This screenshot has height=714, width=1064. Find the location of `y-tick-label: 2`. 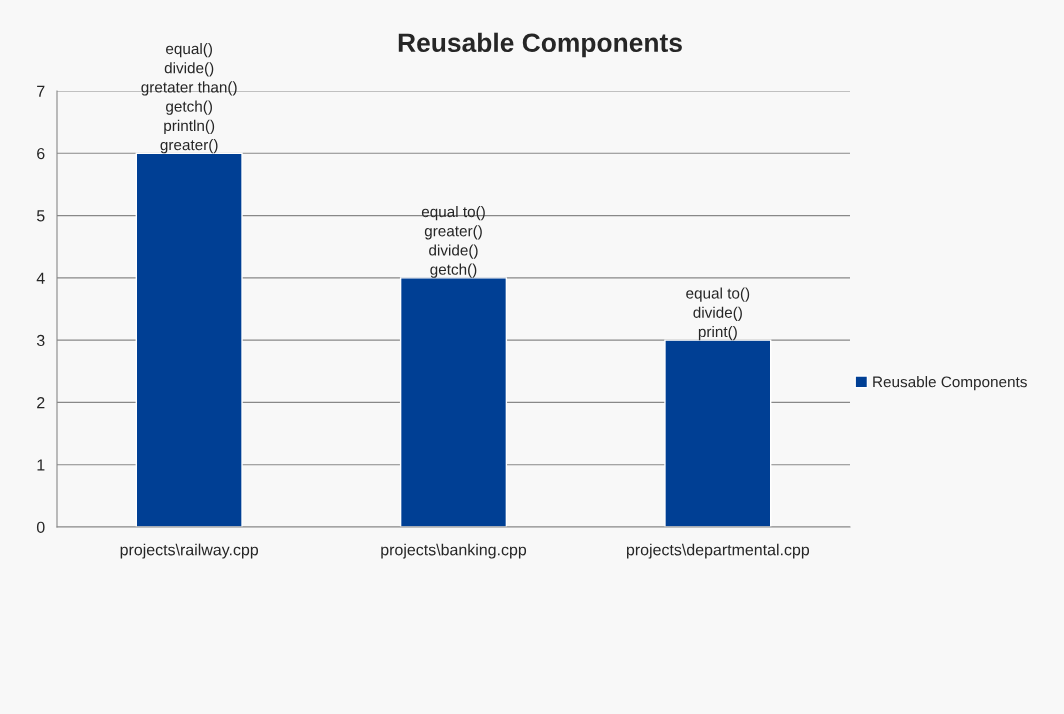

y-tick-label: 2 is located at coordinates (41, 403).